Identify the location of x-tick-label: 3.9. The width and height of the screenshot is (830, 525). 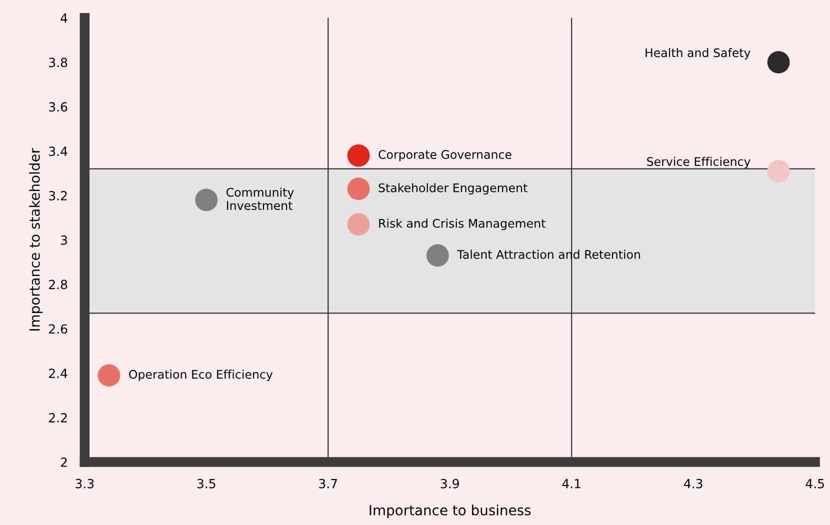
(449, 483).